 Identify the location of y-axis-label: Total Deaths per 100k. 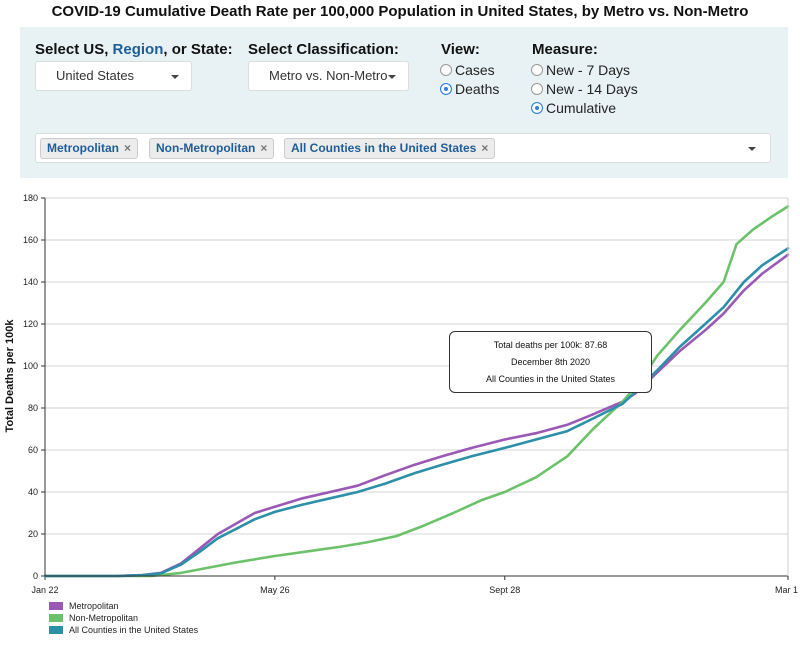
(10, 376).